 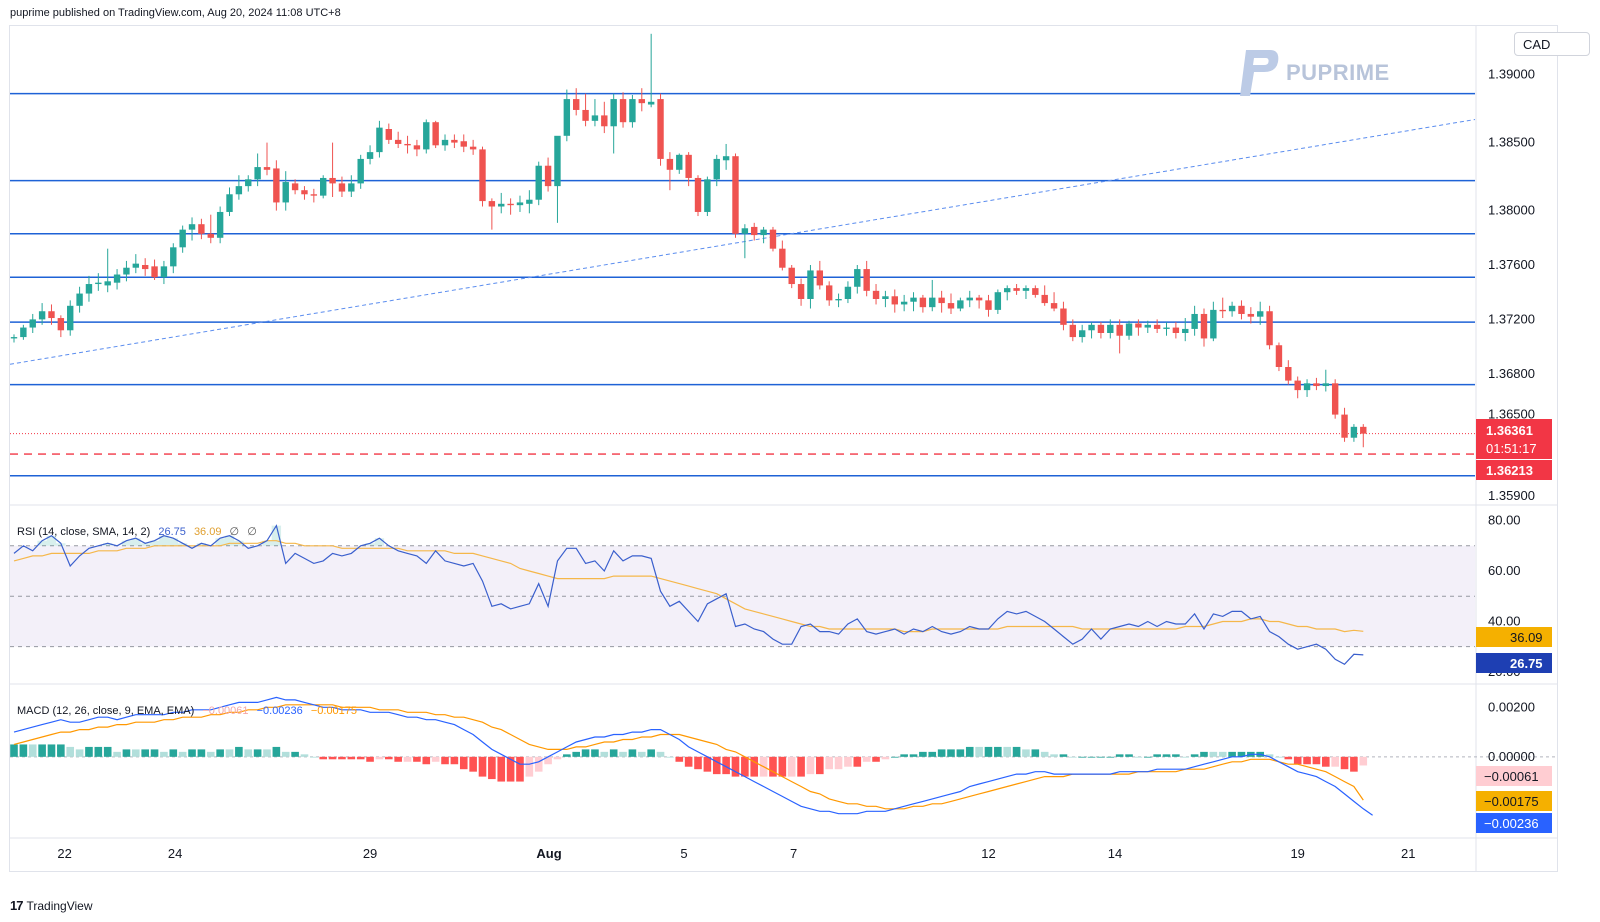 I want to click on time-tick-label: 29, so click(x=370, y=853).